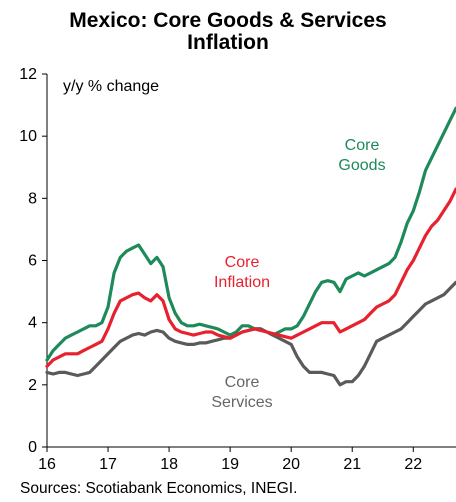 This screenshot has height=502, width=456. What do you see at coordinates (32, 198) in the screenshot?
I see `y-tick-label: 8` at bounding box center [32, 198].